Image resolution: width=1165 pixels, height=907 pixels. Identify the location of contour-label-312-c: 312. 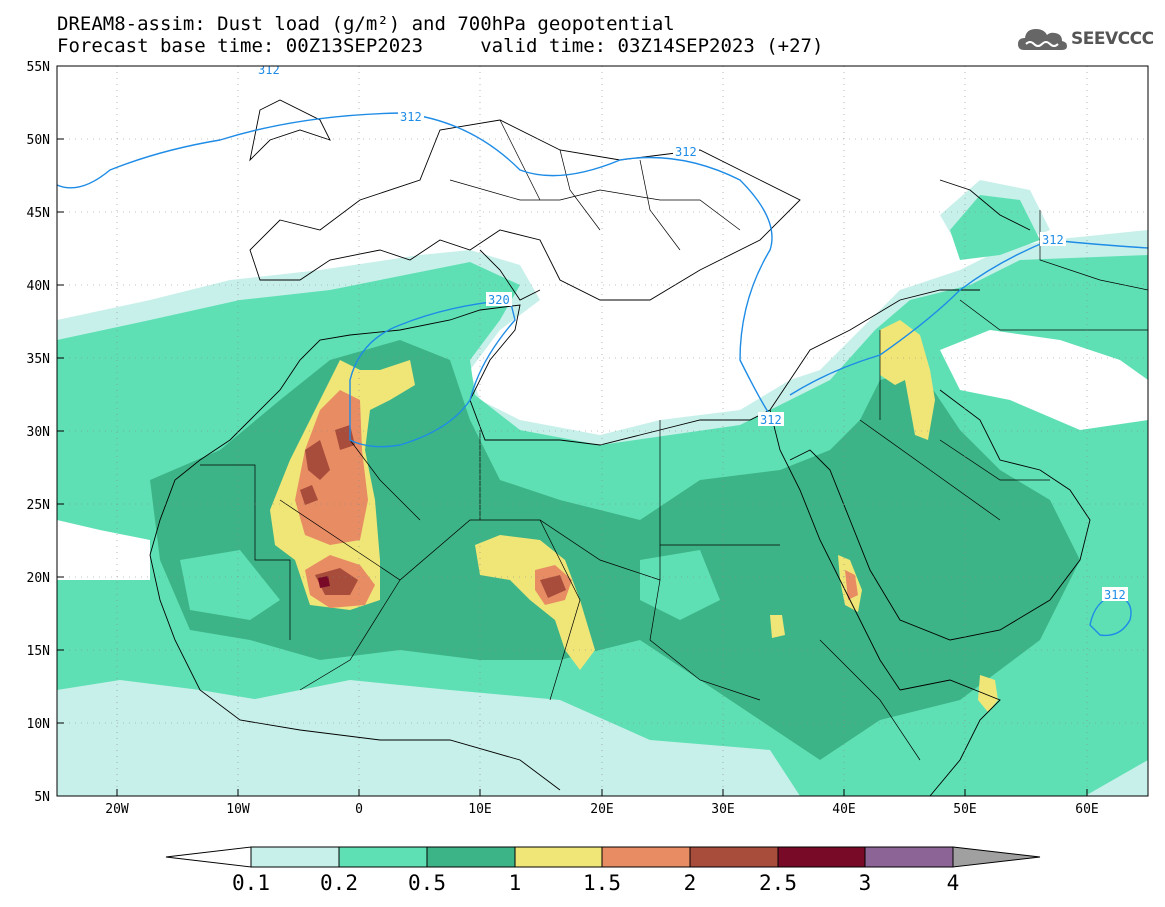
(686, 152).